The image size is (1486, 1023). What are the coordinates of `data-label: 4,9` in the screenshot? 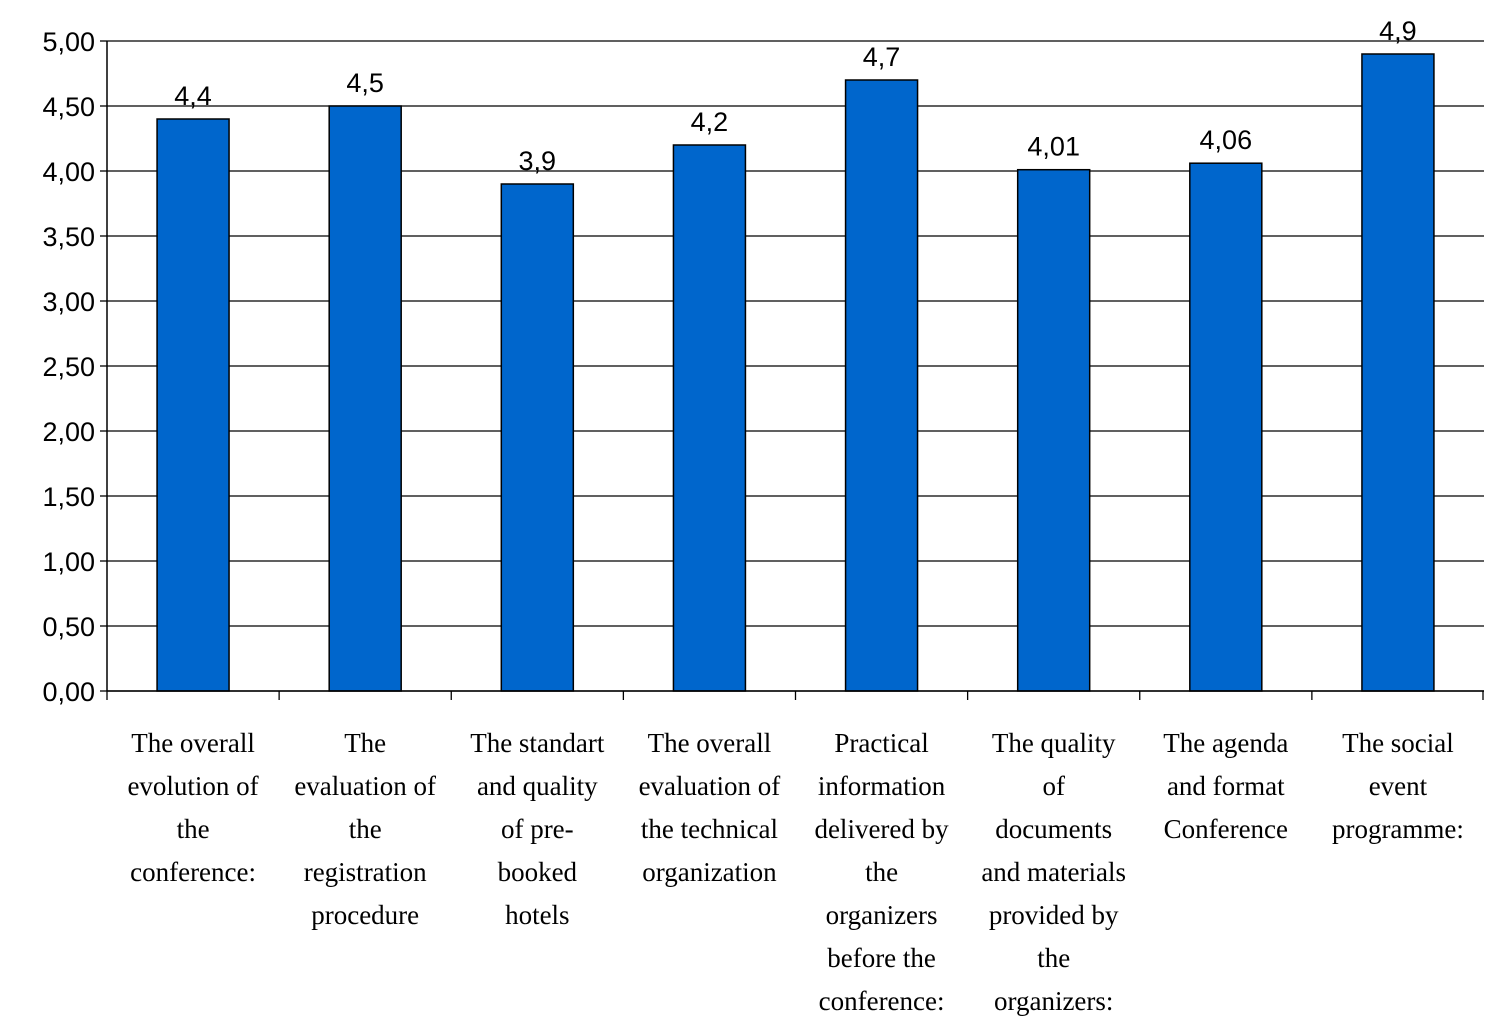 It's located at (1398, 31).